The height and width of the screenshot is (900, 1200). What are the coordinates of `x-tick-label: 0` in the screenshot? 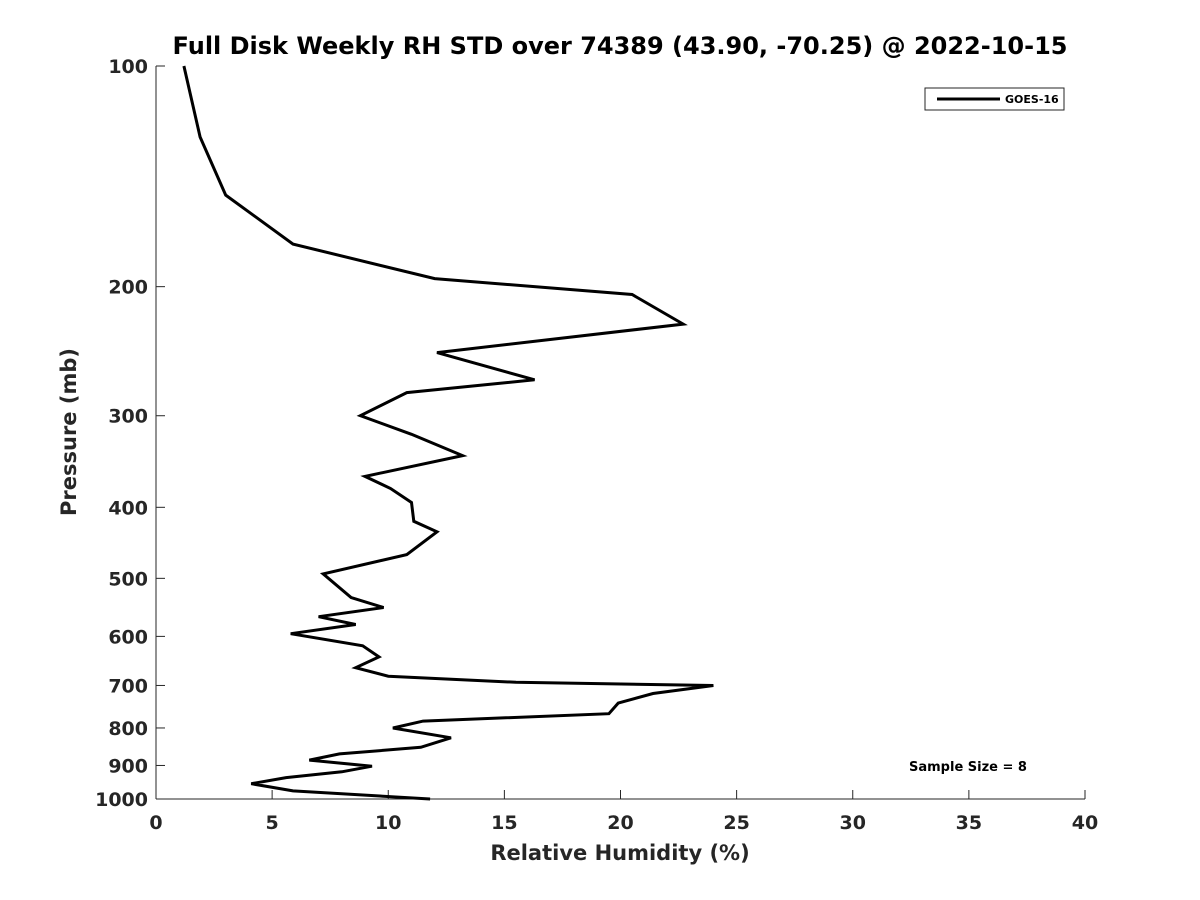 It's located at (155, 823).